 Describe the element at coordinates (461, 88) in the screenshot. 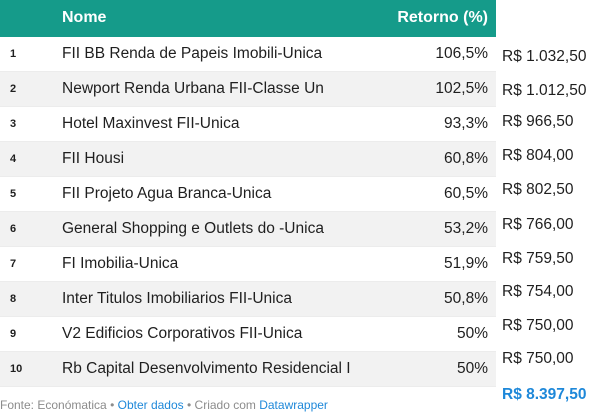

I see `return-value: 102,5%` at that location.